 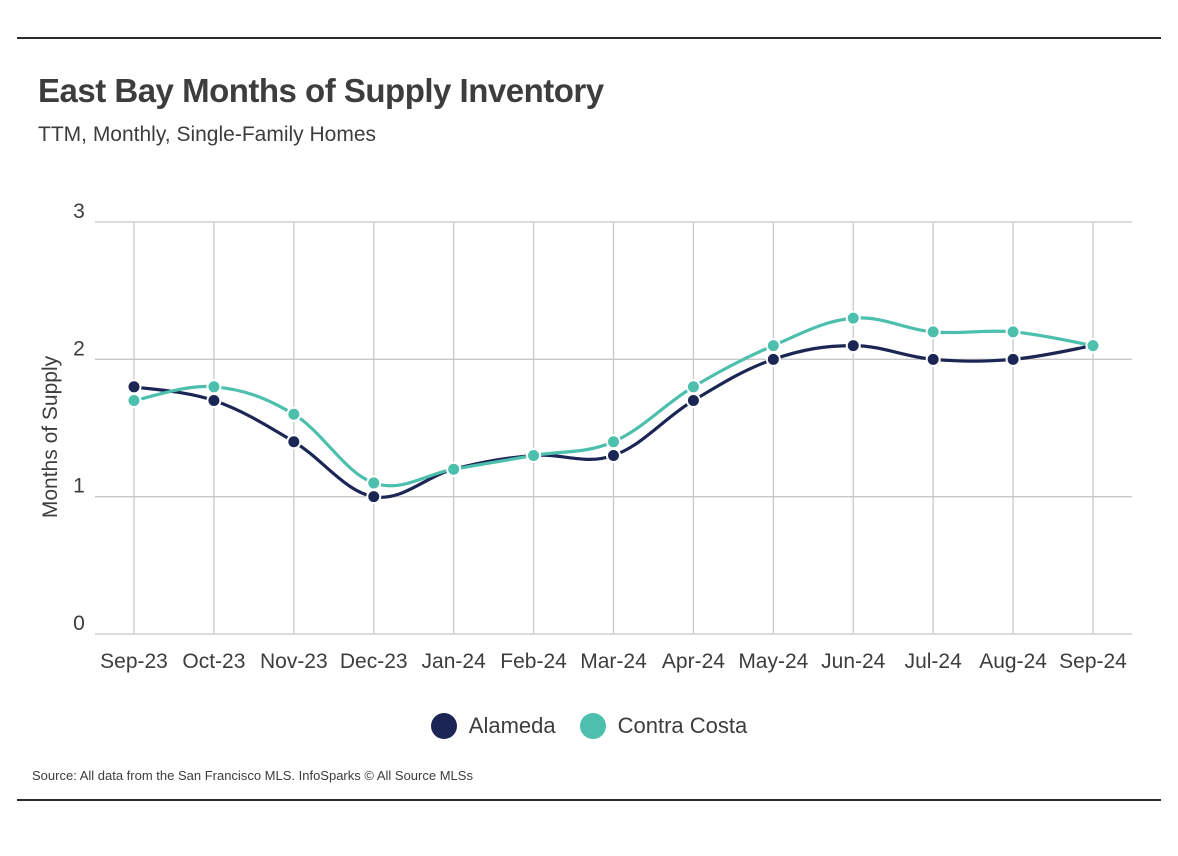 I want to click on legend-item-contra-costa: Contra Costa, so click(x=663, y=726).